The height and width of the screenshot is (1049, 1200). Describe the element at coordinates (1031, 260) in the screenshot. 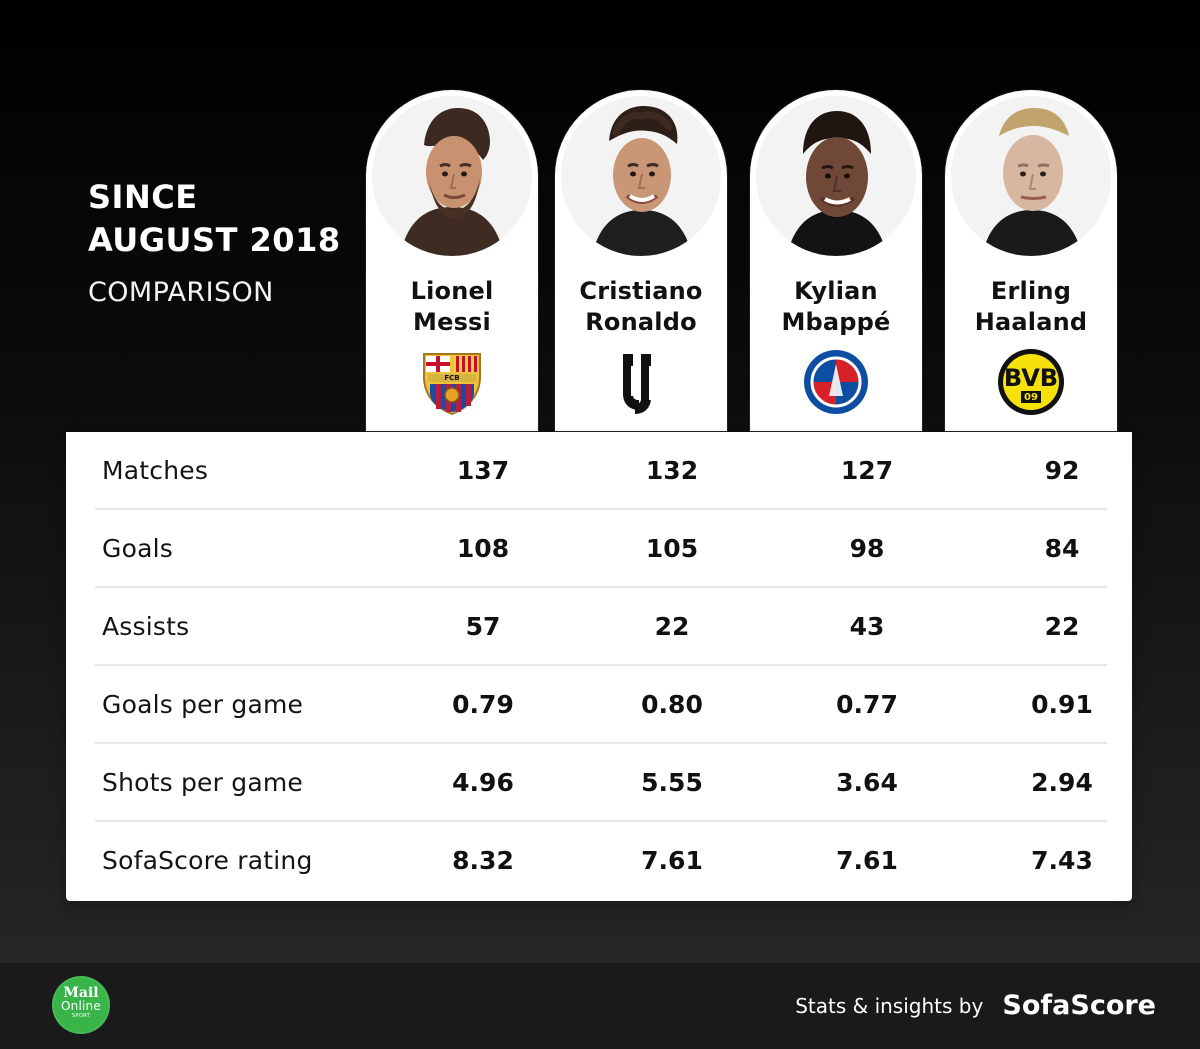

I see `player-card-haaland: Erling Haaland BVB 09` at that location.